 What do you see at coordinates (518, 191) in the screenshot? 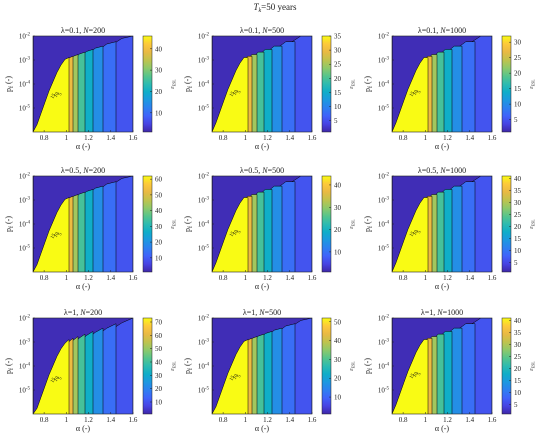
I see `colorbar-tick-label: 35` at bounding box center [518, 191].